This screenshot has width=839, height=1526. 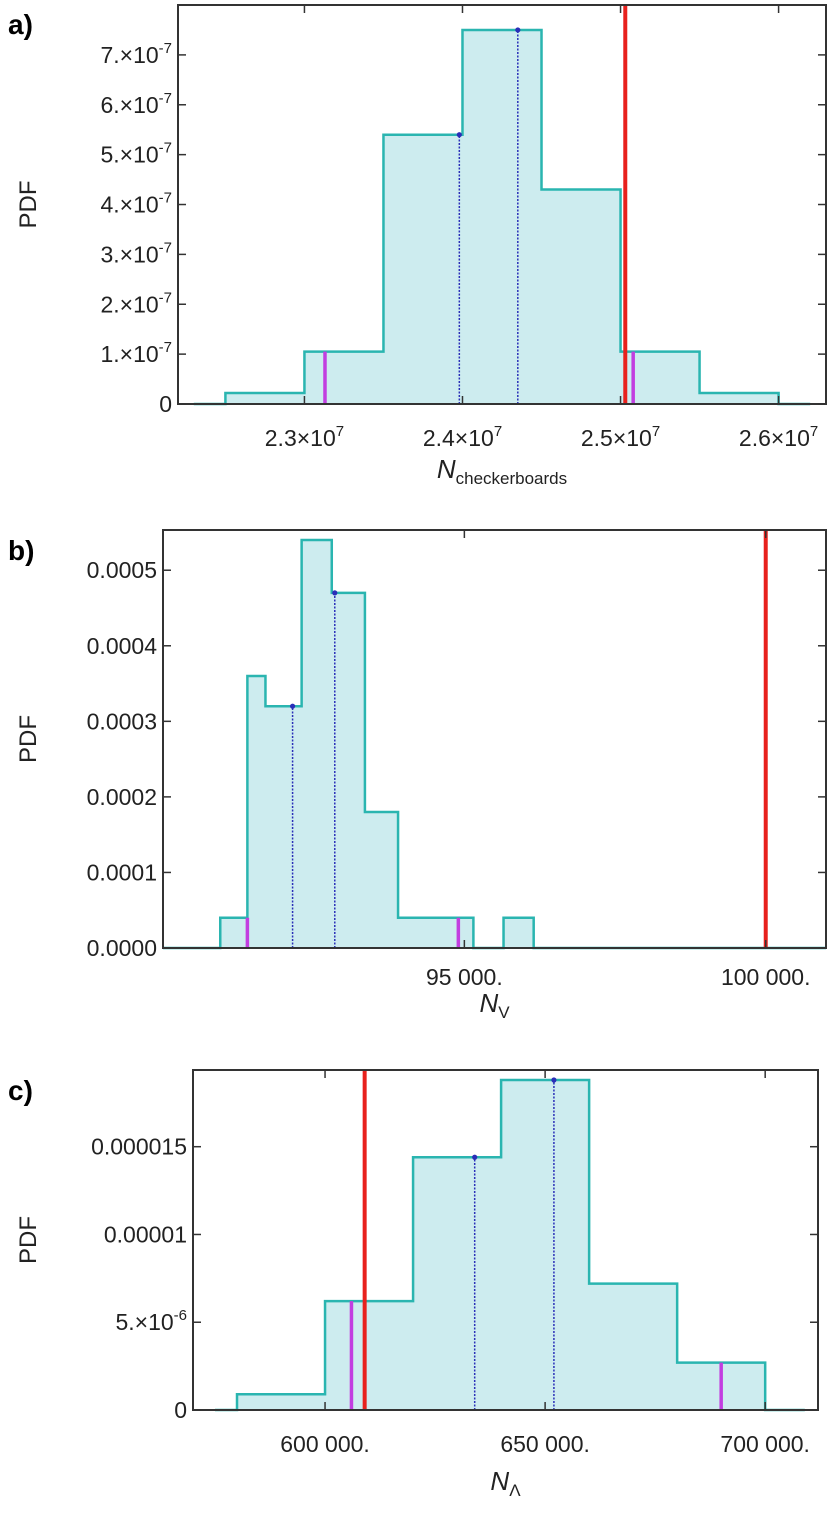 What do you see at coordinates (20, 1090) in the screenshot?
I see `panel-letter: c)` at bounding box center [20, 1090].